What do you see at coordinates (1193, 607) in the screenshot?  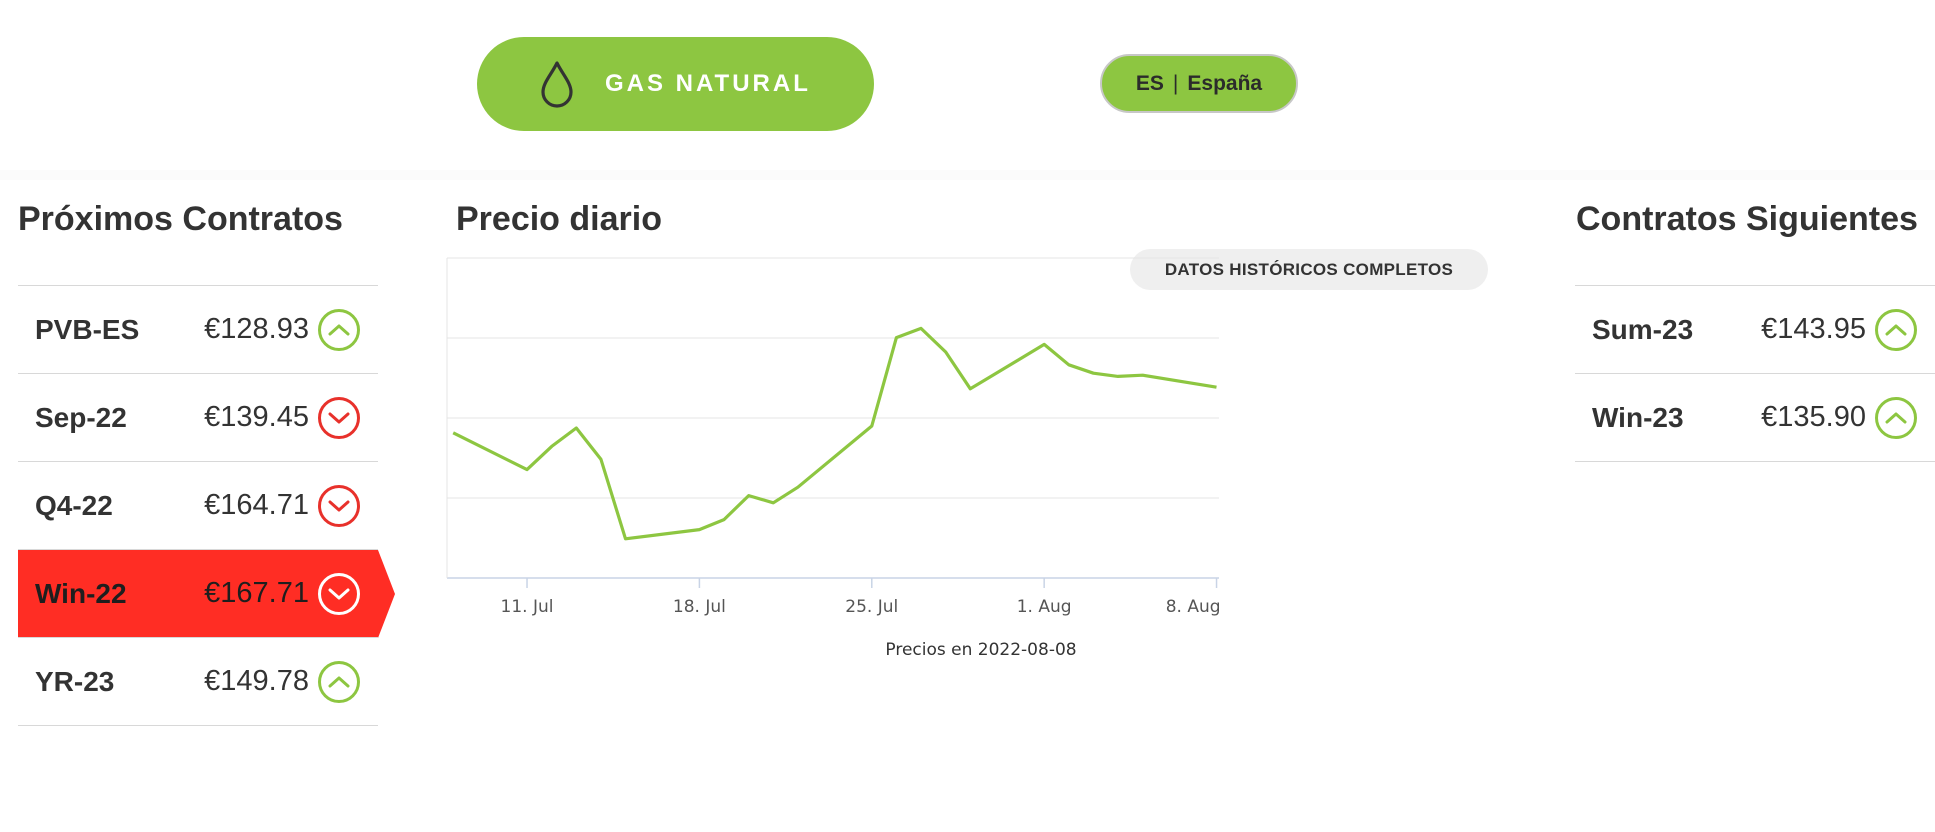 I see `x-tick-label: 8. Aug` at bounding box center [1193, 607].